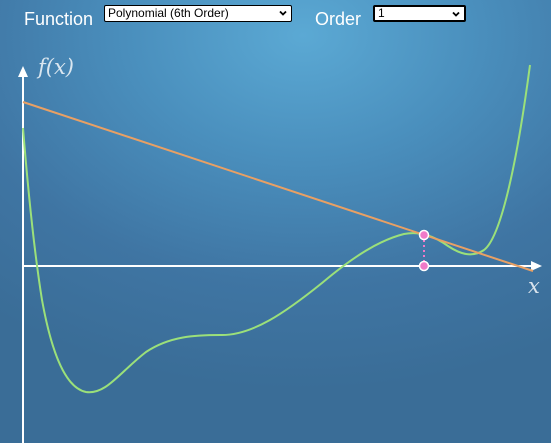  What do you see at coordinates (424, 235) in the screenshot?
I see `tangent-point-handle` at bounding box center [424, 235].